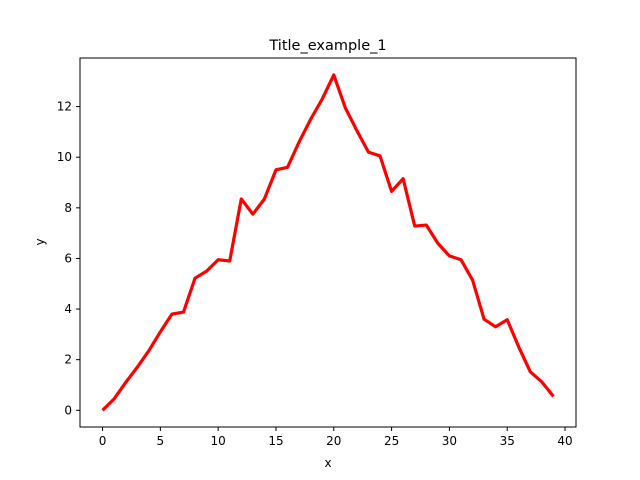 This screenshot has height=480, width=640. Describe the element at coordinates (564, 441) in the screenshot. I see `x-tick-label: 40` at that location.